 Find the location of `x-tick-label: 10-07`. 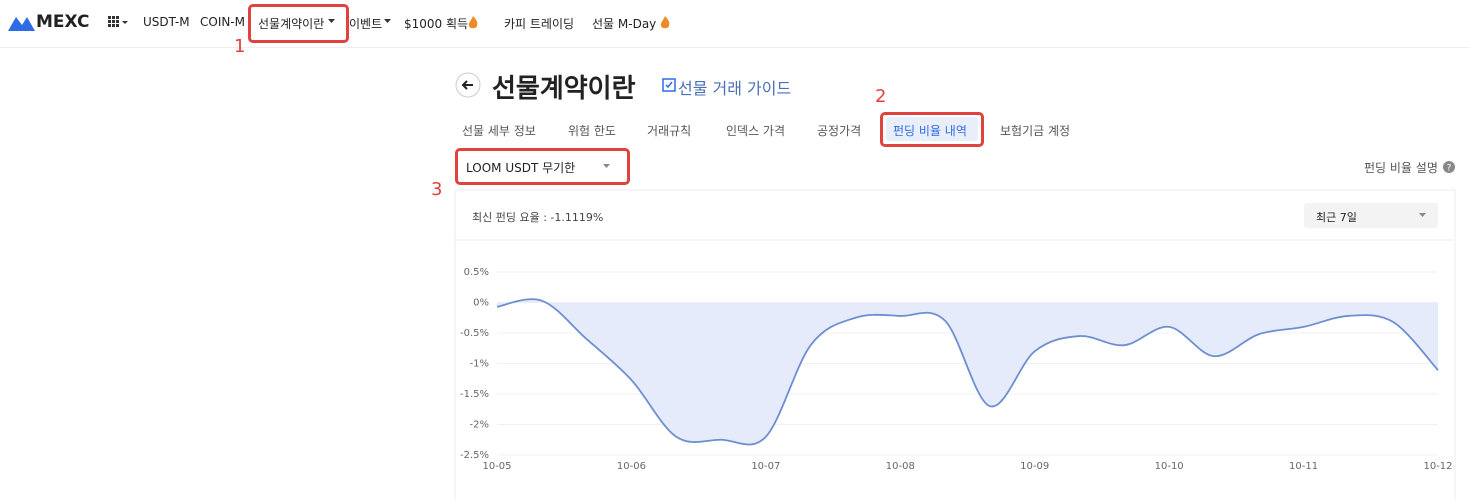

x-tick-label: 10-07 is located at coordinates (765, 466).